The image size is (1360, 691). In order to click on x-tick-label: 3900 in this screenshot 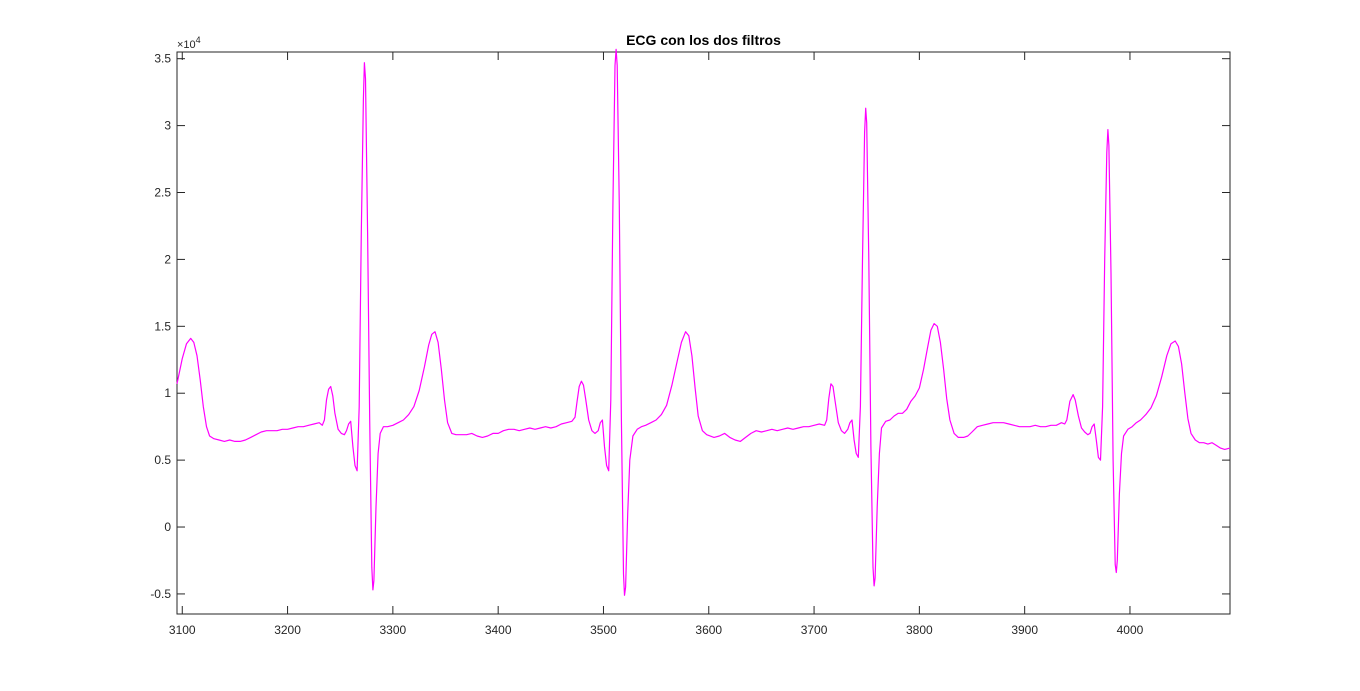, I will do `click(1024, 630)`.